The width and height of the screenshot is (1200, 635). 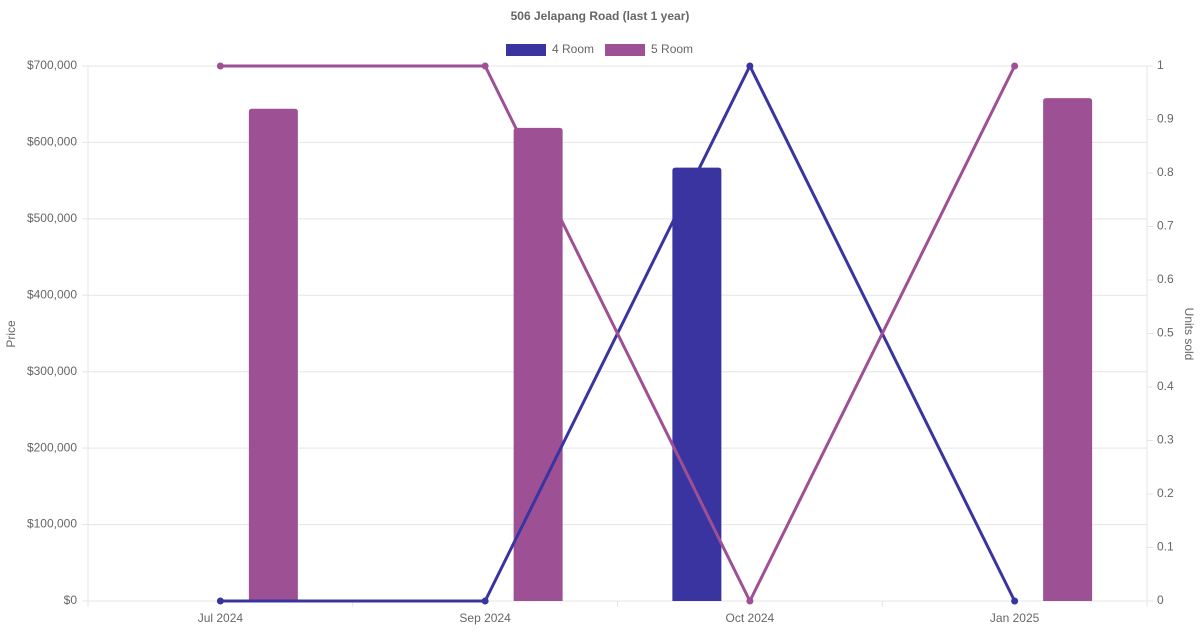 I want to click on y2-tick-label: 0.4, so click(x=1165, y=386).